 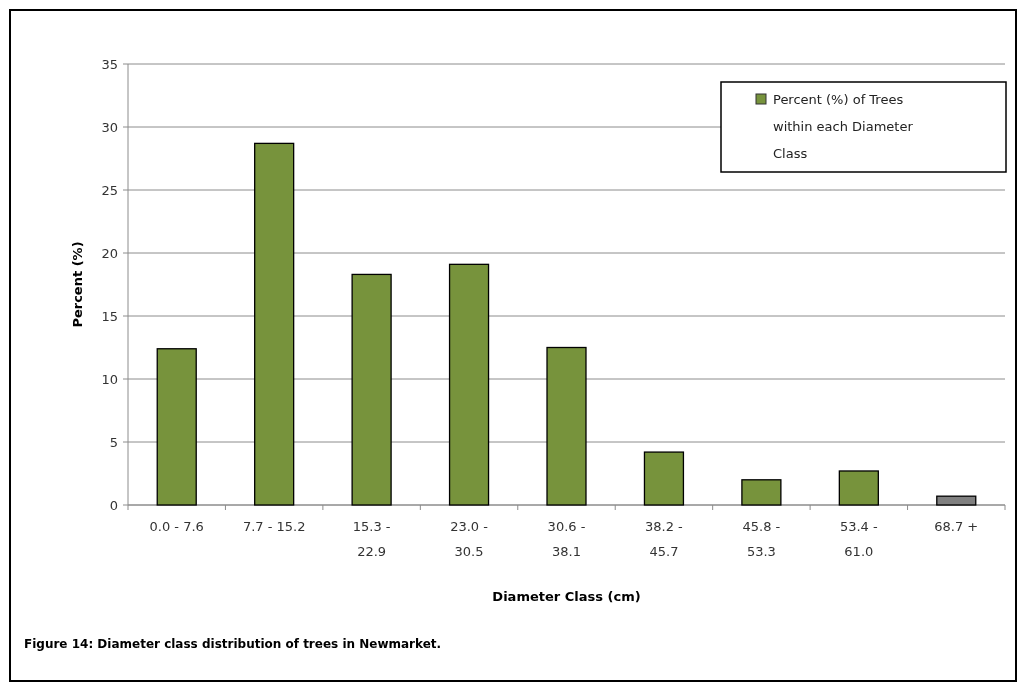 I want to click on x-tick-label: 38.2 - 45.7, so click(x=664, y=539).